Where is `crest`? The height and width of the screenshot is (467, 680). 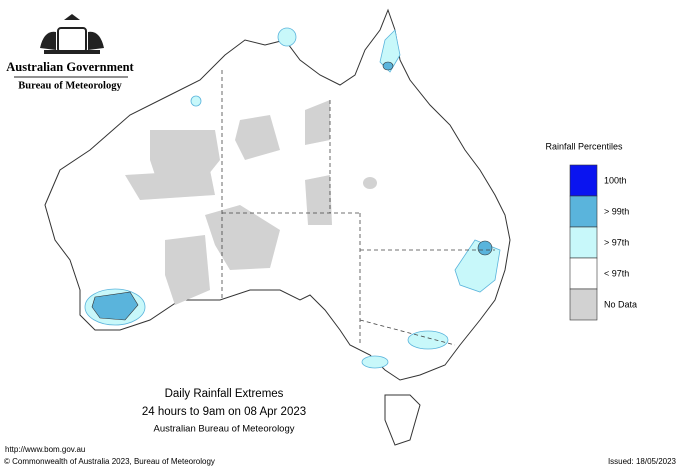 crest is located at coordinates (72, 34).